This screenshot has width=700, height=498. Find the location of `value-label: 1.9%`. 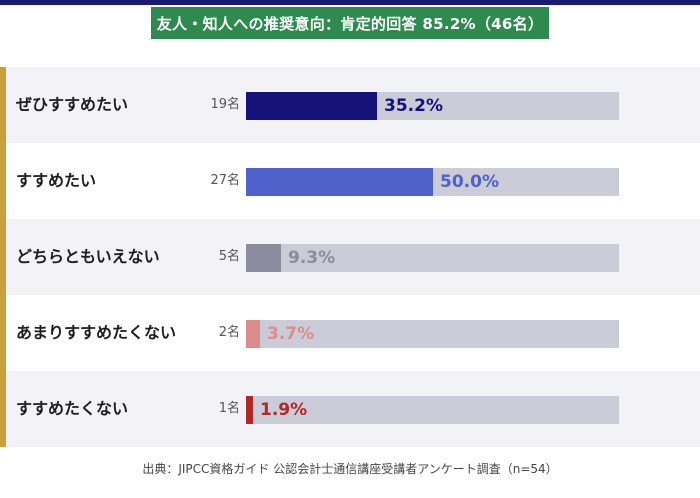

value-label: 1.9% is located at coordinates (284, 410).